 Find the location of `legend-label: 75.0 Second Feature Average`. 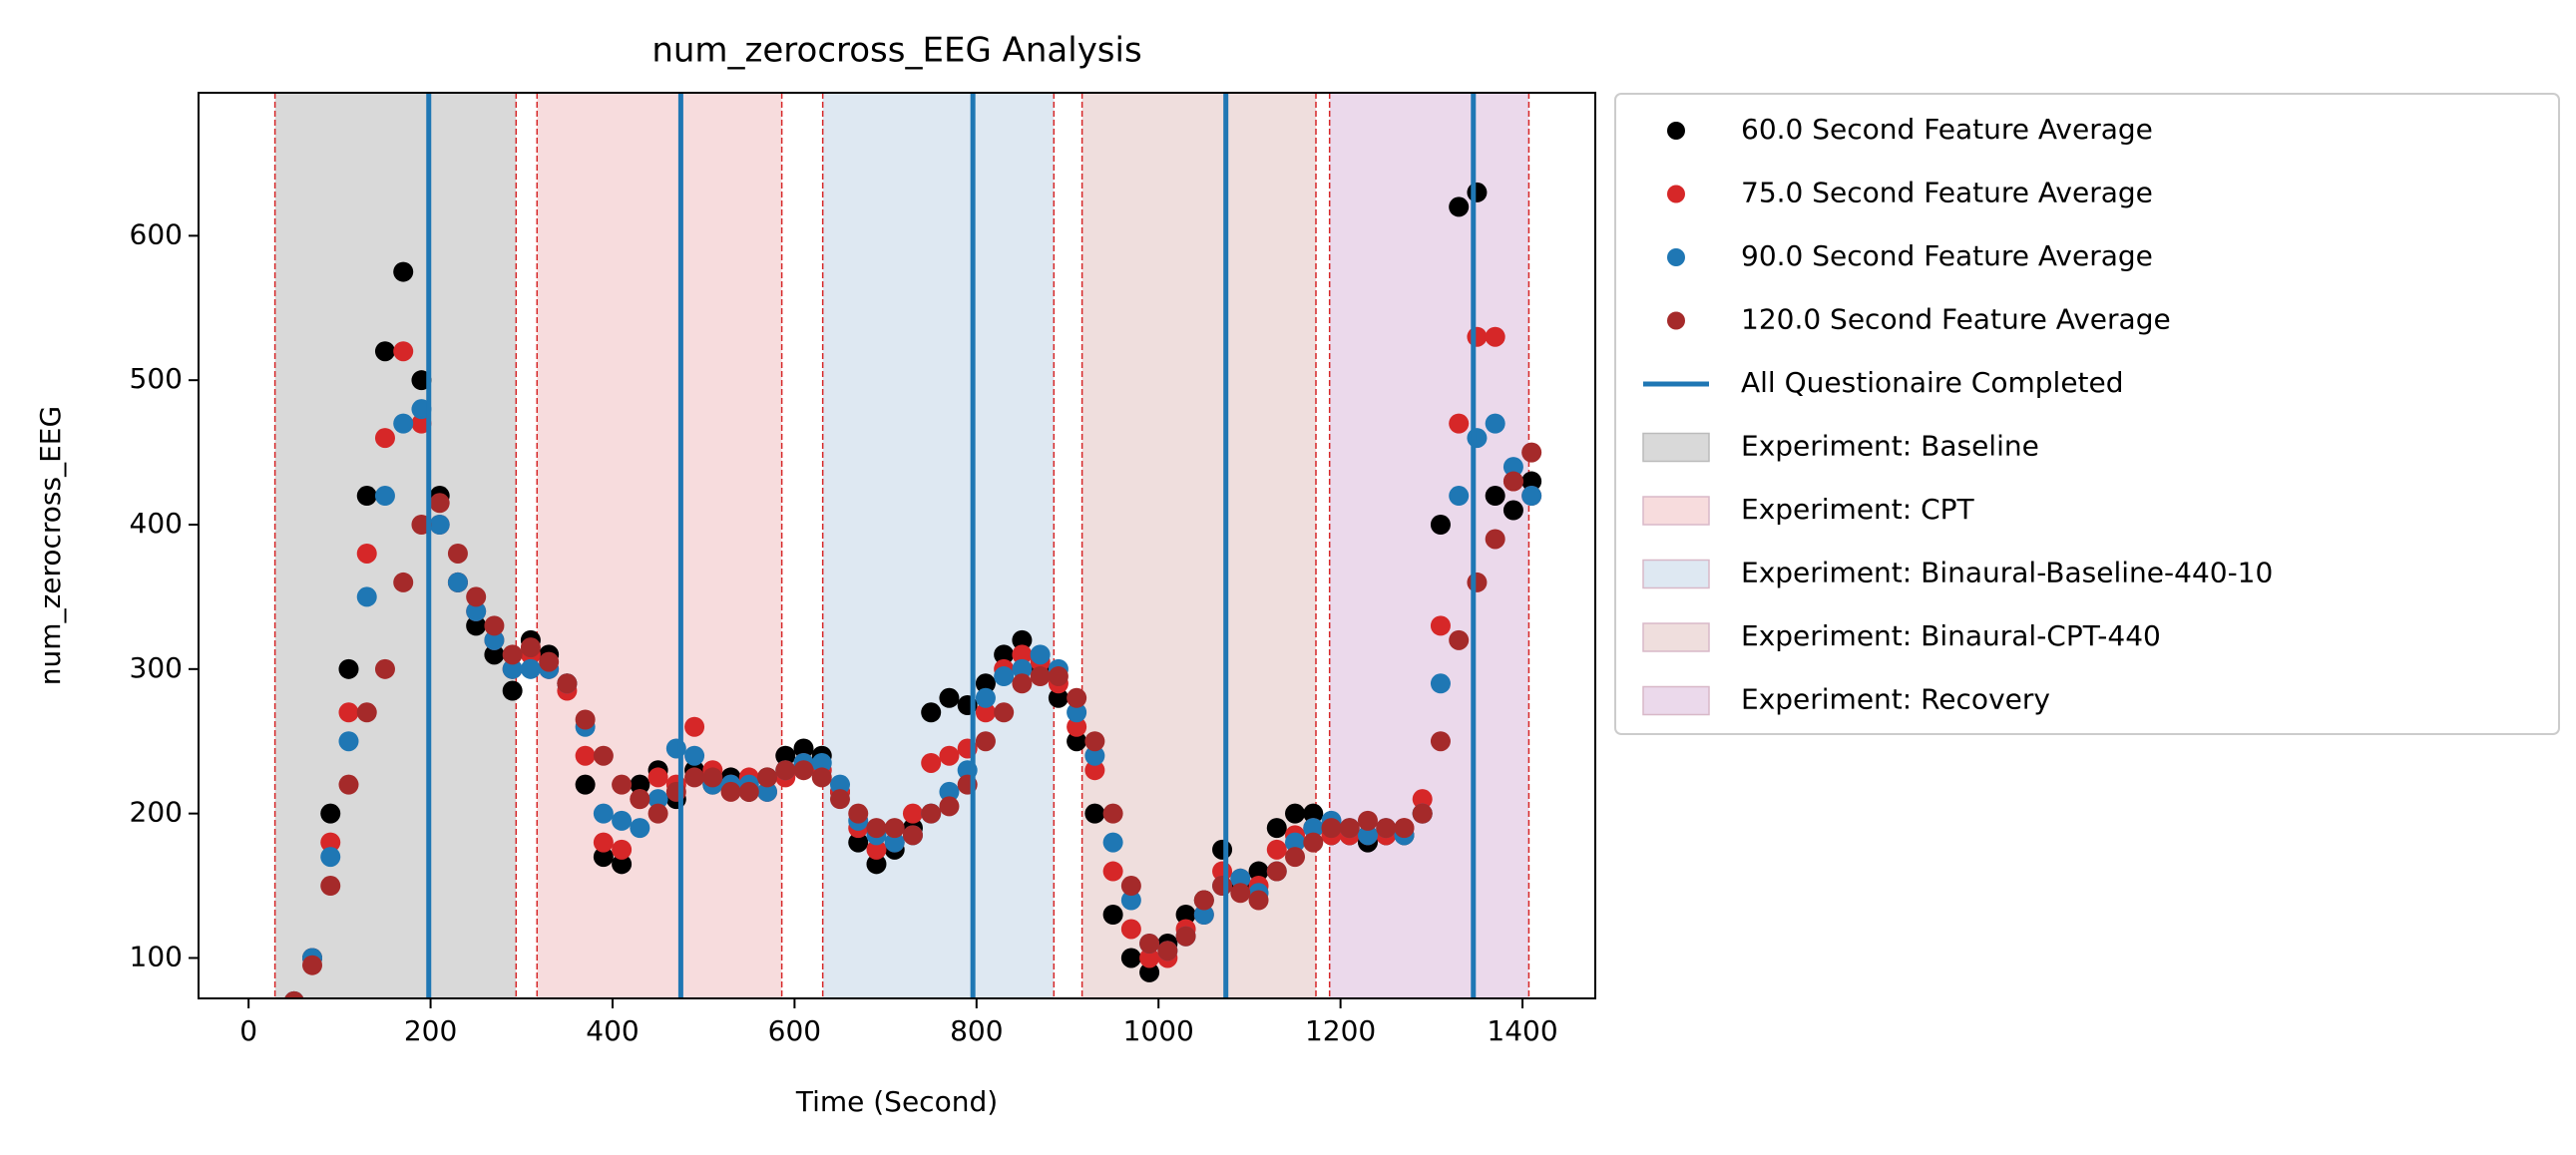

legend-label: 75.0 Second Feature Average is located at coordinates (1947, 193).